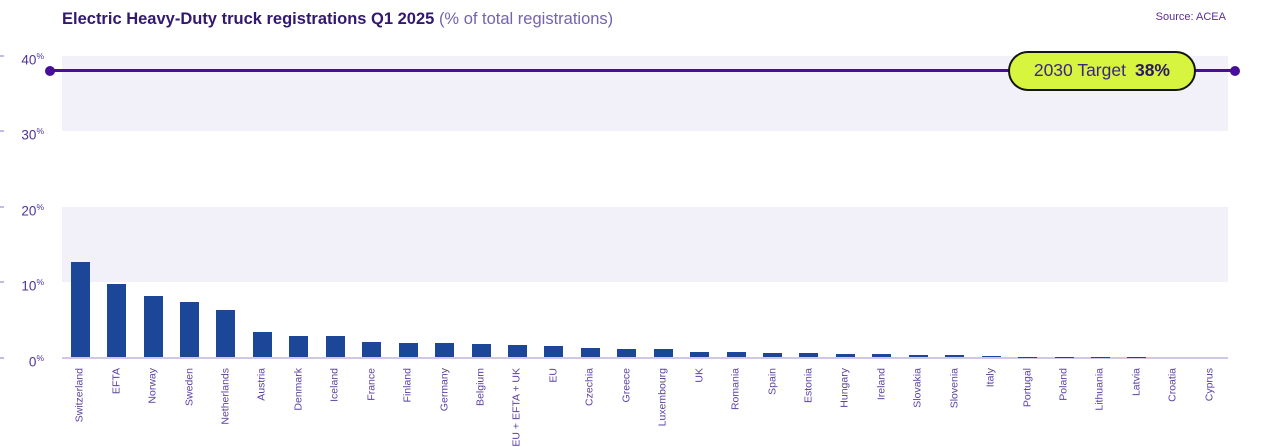 The width and height of the screenshot is (1268, 447). What do you see at coordinates (808, 385) in the screenshot?
I see `x-tick-label: Estonia` at bounding box center [808, 385].